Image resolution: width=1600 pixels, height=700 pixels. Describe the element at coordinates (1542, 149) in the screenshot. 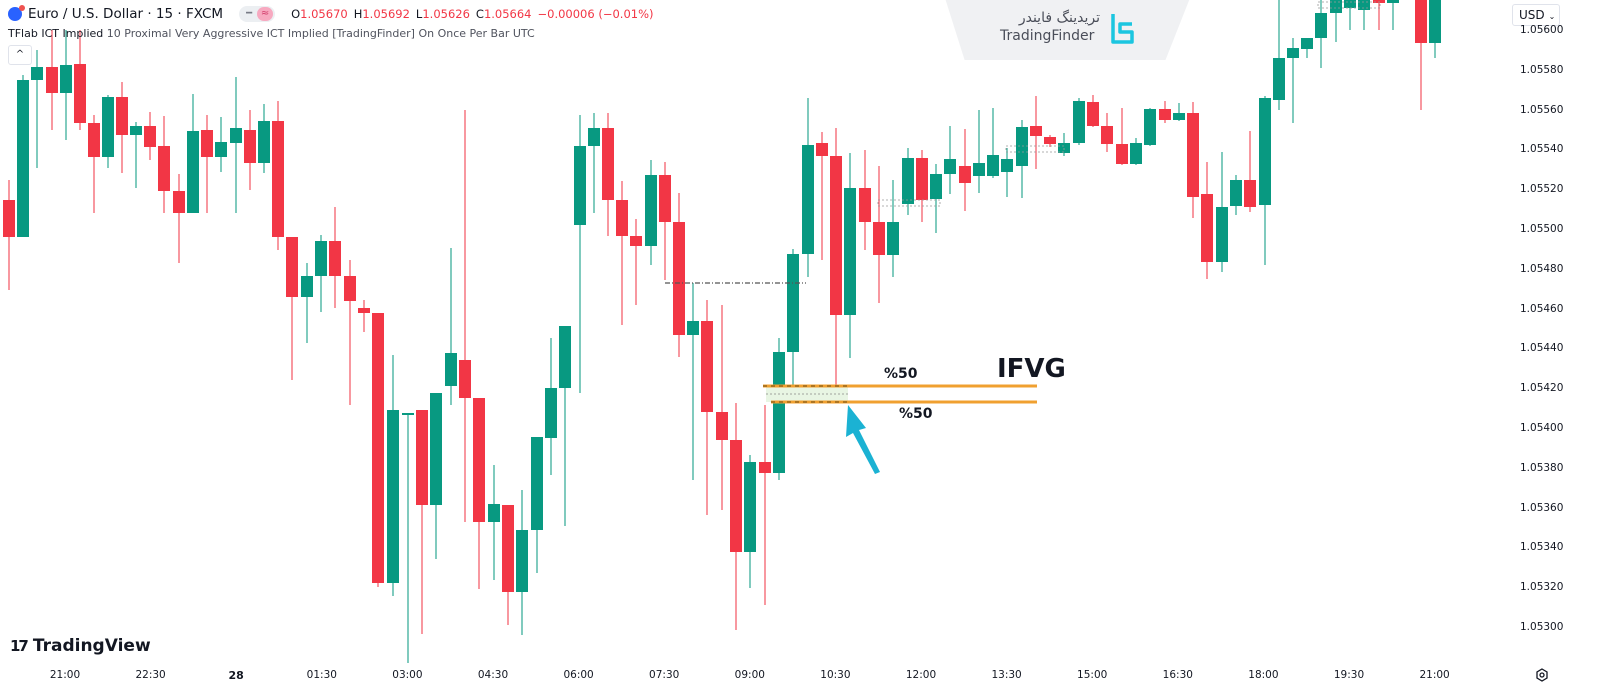

I see `price-tick-label: 1.05540` at that location.